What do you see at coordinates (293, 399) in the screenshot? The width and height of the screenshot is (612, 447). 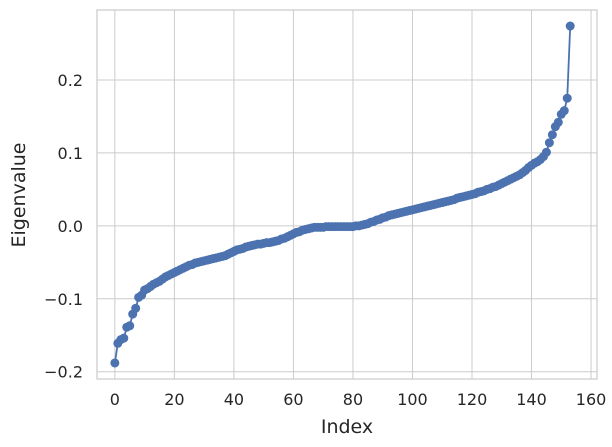 I see `x-tick-label: 60` at bounding box center [293, 399].